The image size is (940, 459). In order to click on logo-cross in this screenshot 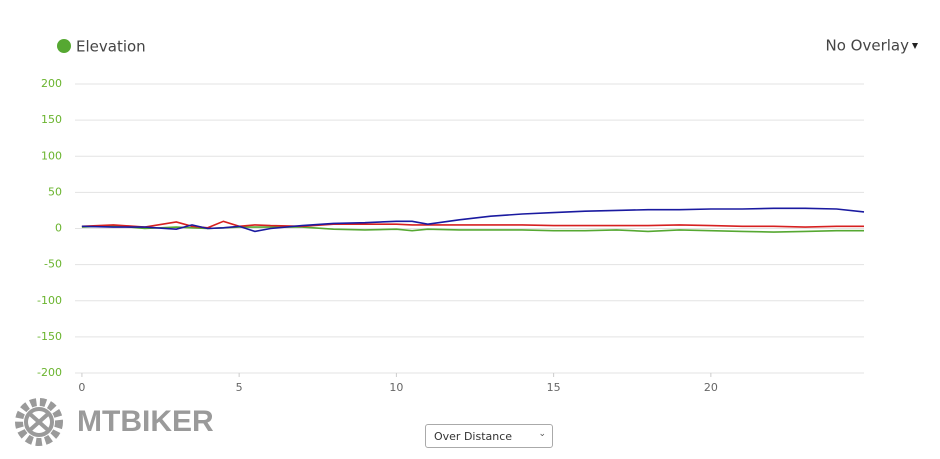, I will do `click(39, 422)`.